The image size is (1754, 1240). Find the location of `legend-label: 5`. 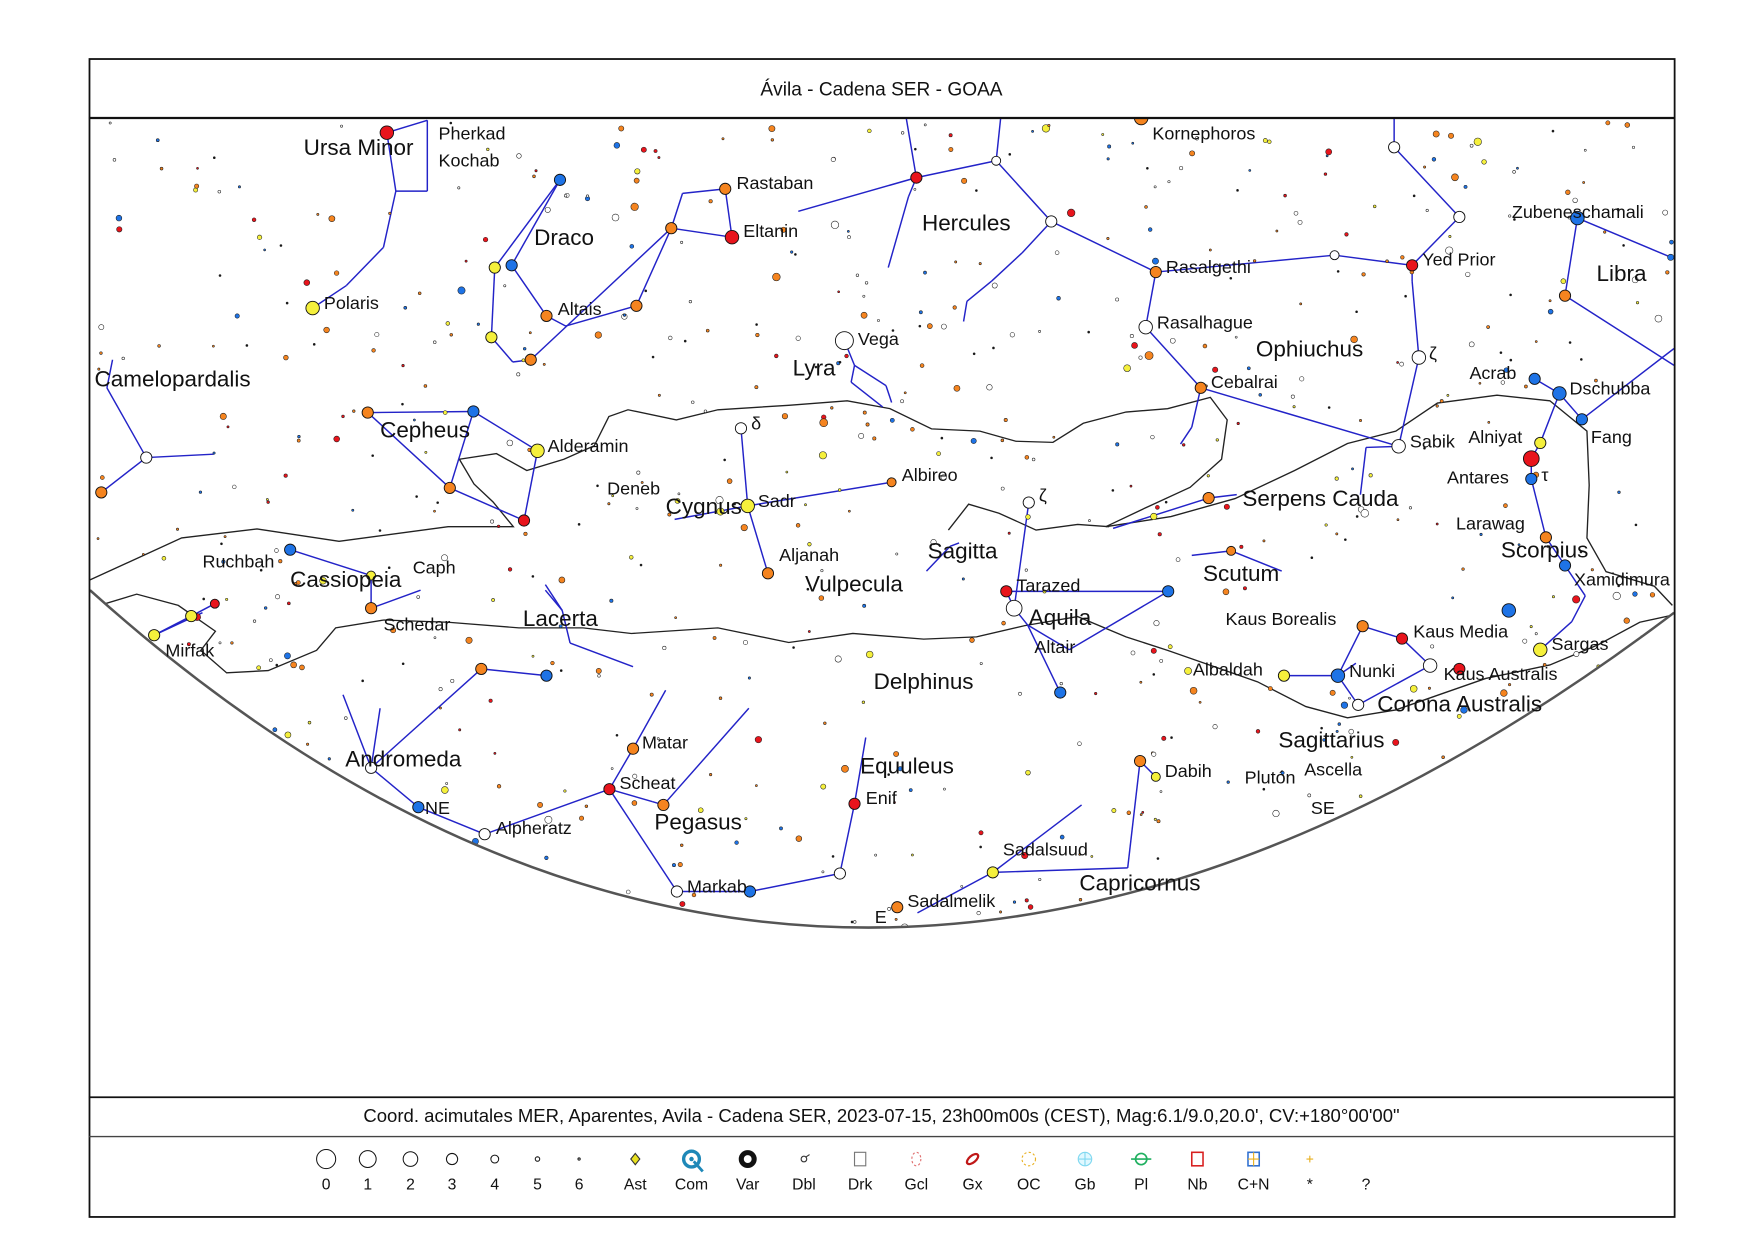

legend-label: 5 is located at coordinates (537, 1184).